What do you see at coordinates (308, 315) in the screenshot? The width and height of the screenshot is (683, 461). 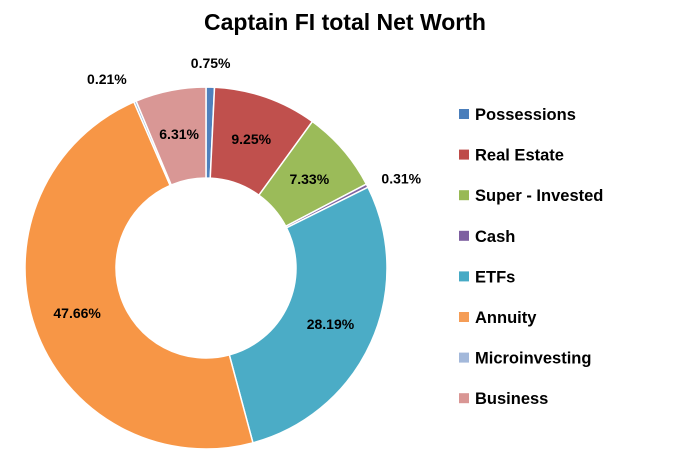 I see `slice-etfs` at bounding box center [308, 315].